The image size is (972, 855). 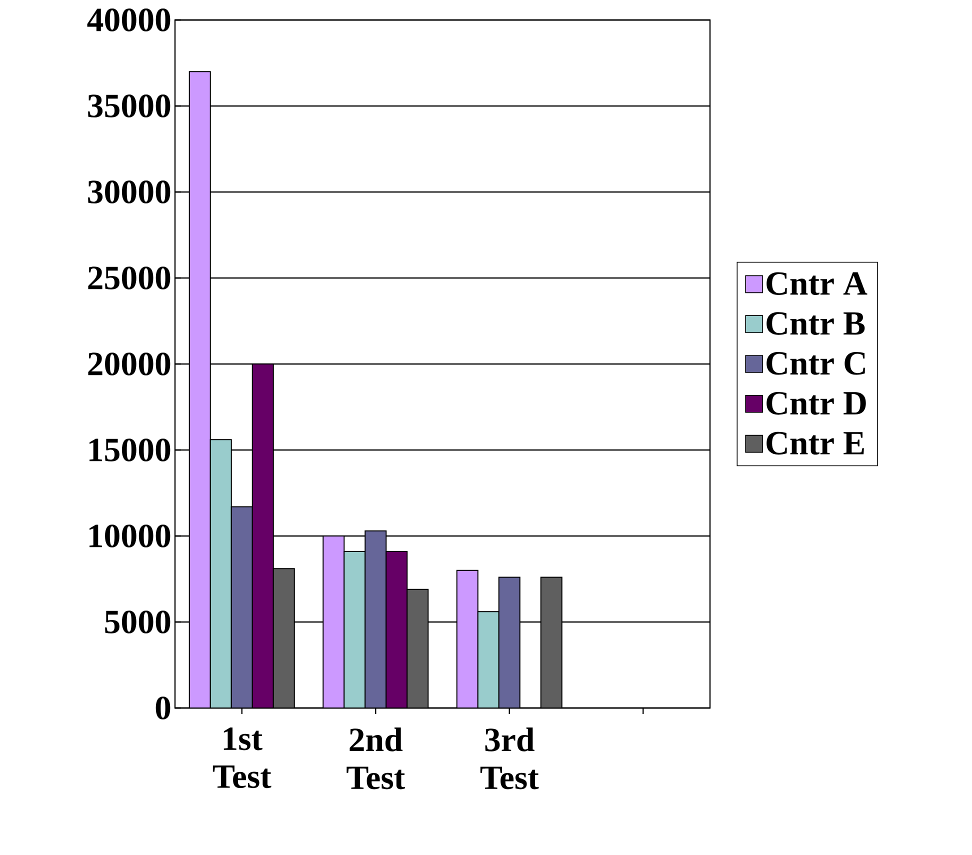 What do you see at coordinates (129, 106) in the screenshot?
I see `y-tick-label: 35000` at bounding box center [129, 106].